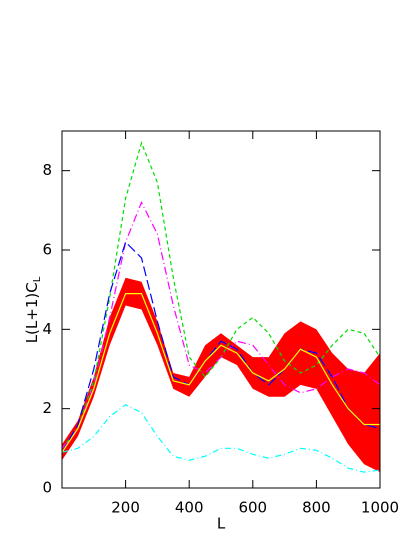  Describe the element at coordinates (380, 508) in the screenshot. I see `x-tick-label: 1000` at that location.